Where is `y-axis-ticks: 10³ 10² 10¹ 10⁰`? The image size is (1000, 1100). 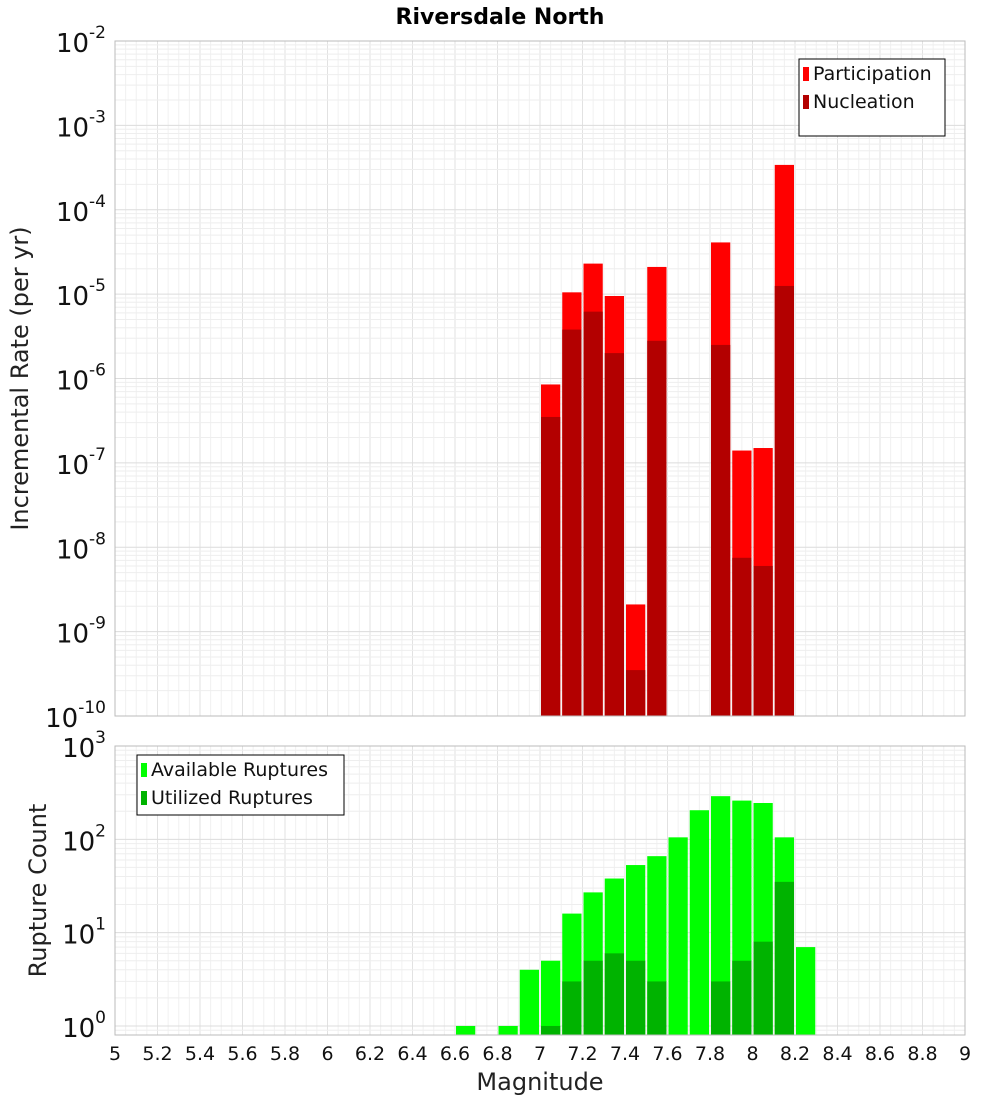 y-axis-ticks: 10³ 10² 10¹ 10⁰ is located at coordinates (84, 886).